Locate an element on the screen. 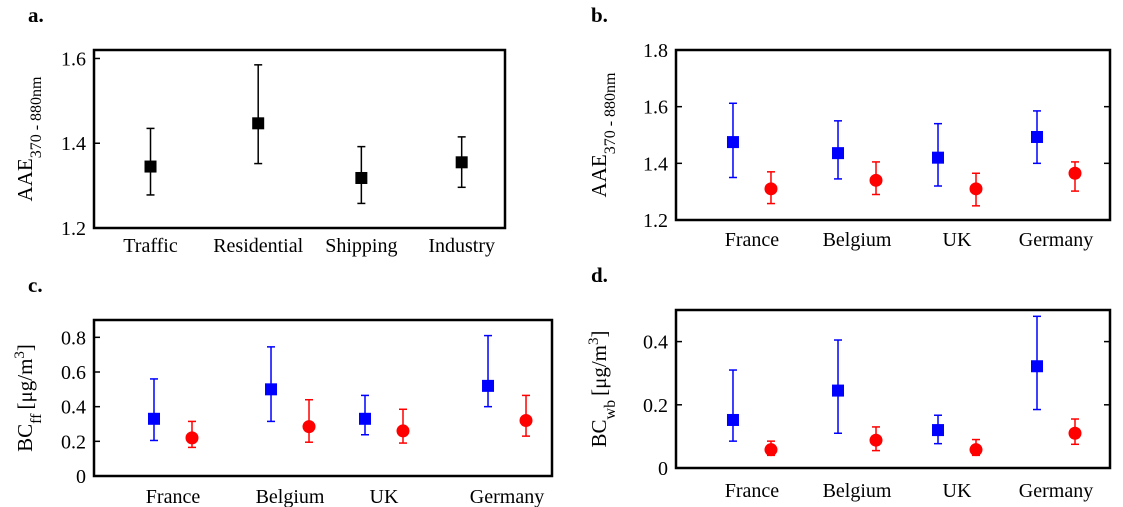 This screenshot has width=1123, height=507. y-axis-title: BCwb [μg/m3] is located at coordinates (602, 389).